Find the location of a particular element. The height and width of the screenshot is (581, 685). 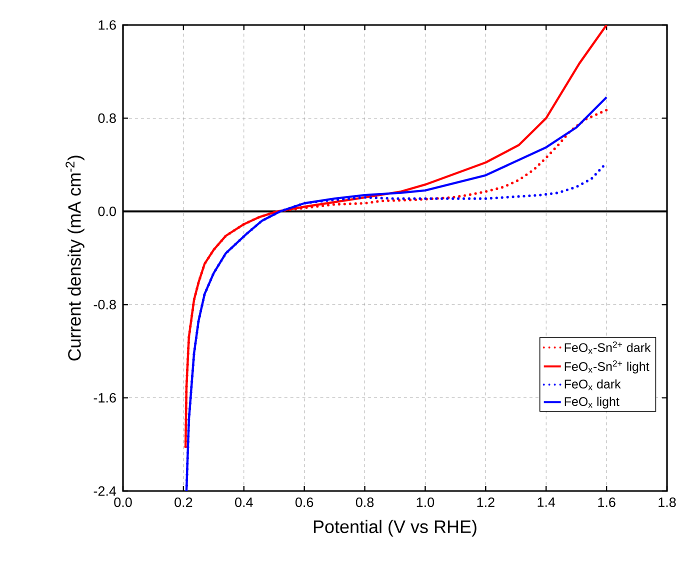

legend-label: FeO$_{x}$-Sn$^{2+}$ dark is located at coordinates (607, 347).